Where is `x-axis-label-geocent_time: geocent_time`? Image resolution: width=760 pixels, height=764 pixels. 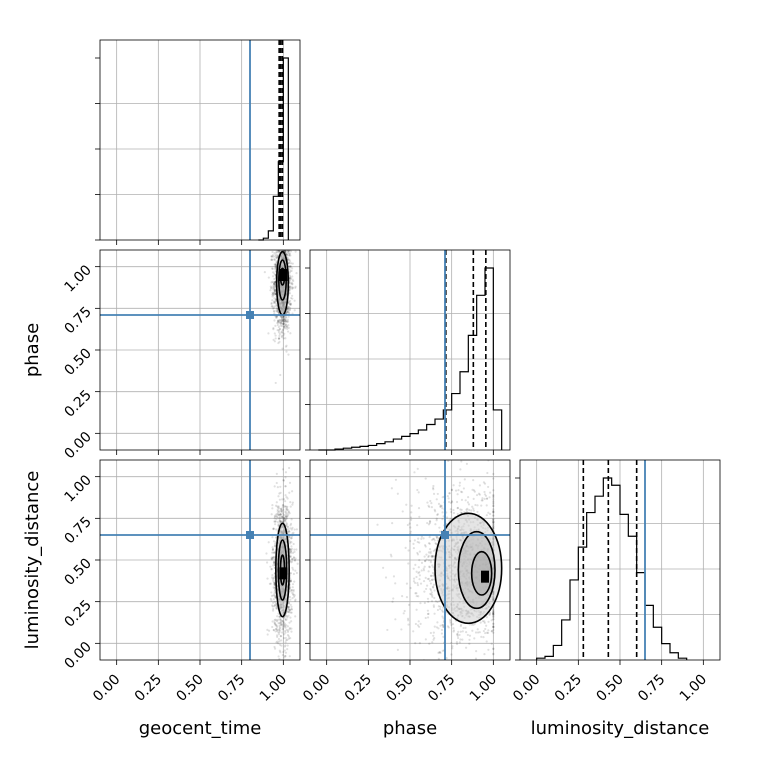 x-axis-label-geocent_time: geocent_time is located at coordinates (200, 728).